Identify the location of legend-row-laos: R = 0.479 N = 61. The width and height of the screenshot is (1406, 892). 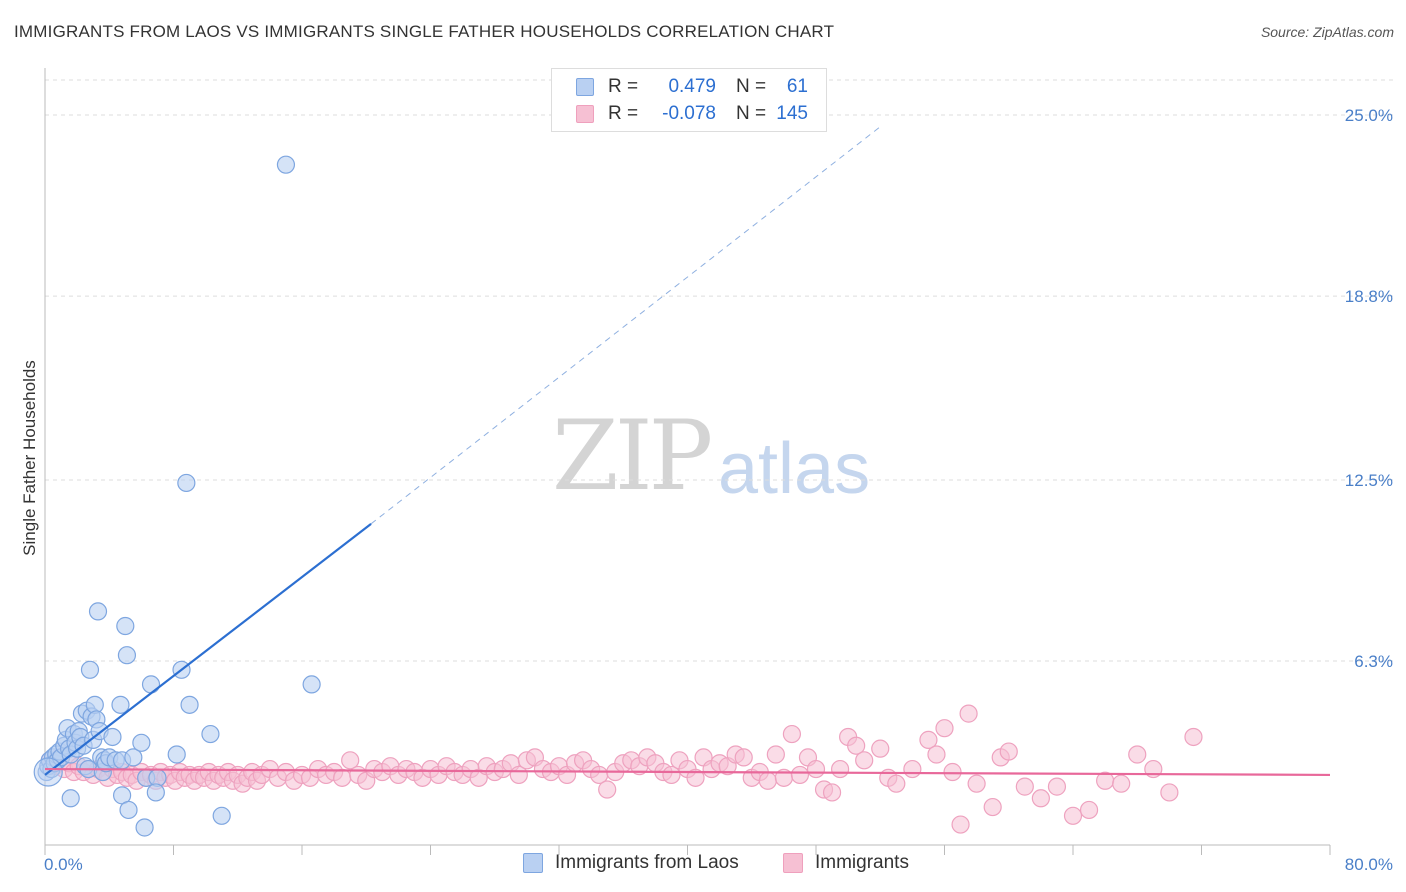
(692, 87).